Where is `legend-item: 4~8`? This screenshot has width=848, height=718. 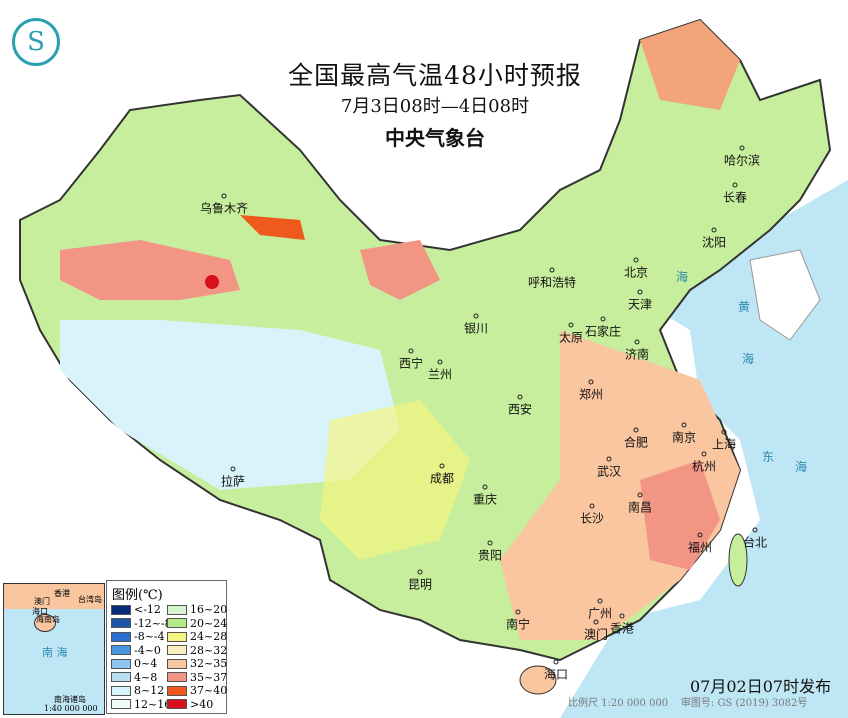 legend-item: 4~8 is located at coordinates (134, 677).